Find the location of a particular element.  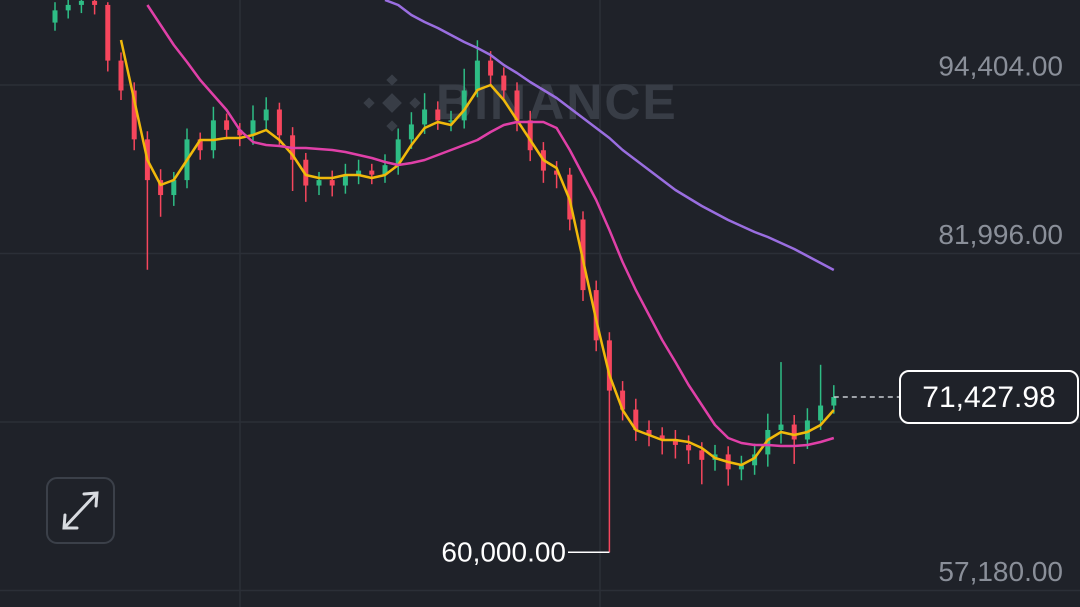

expand-button-frame is located at coordinates (80, 510).